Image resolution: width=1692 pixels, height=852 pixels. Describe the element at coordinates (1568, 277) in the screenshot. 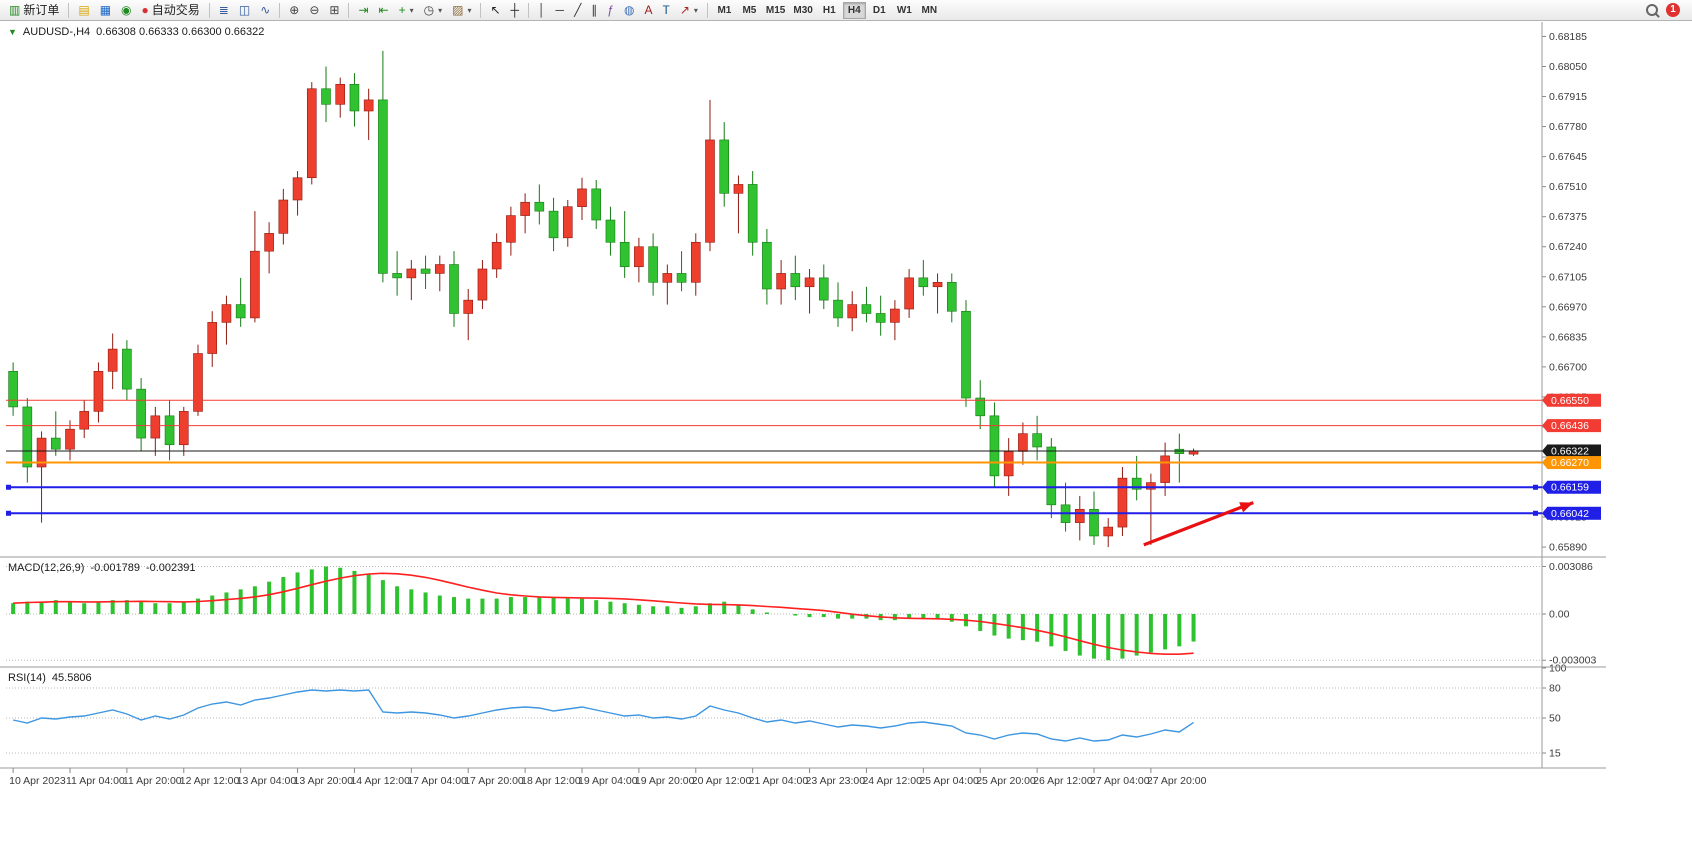

I see `price-axis-label: 0.67105` at that location.